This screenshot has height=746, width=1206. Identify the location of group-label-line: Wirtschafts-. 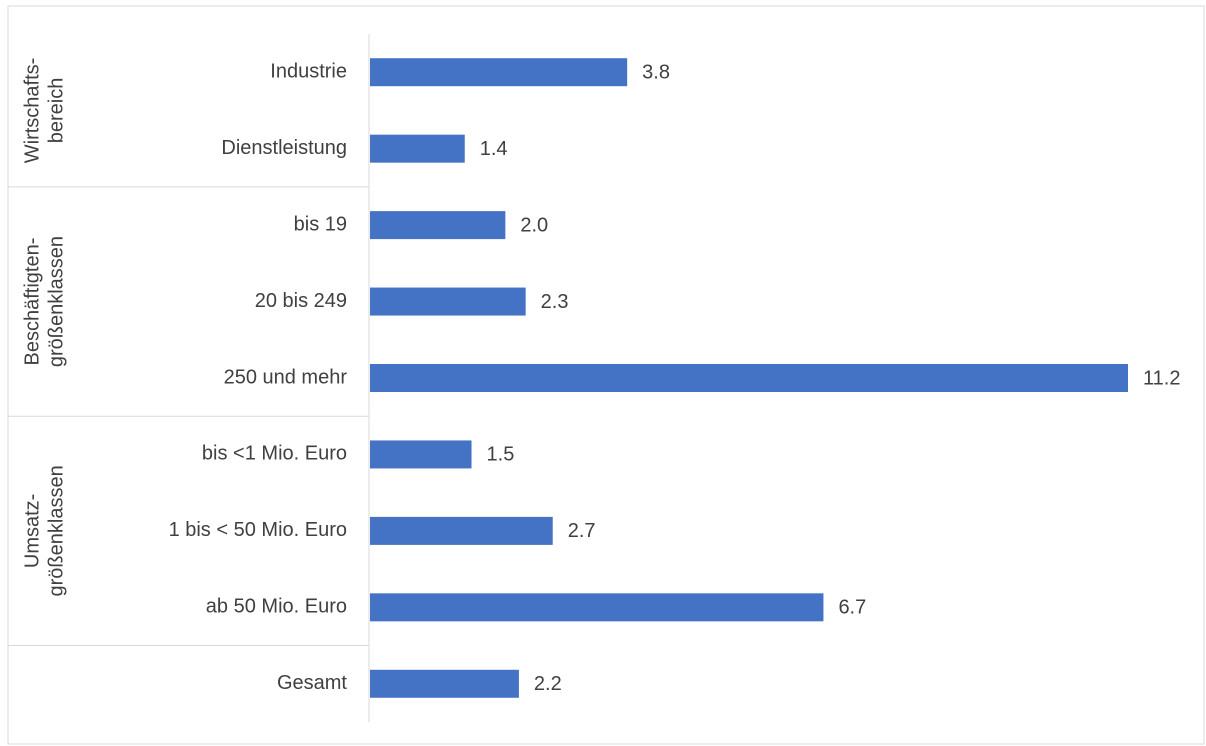
(32, 111).